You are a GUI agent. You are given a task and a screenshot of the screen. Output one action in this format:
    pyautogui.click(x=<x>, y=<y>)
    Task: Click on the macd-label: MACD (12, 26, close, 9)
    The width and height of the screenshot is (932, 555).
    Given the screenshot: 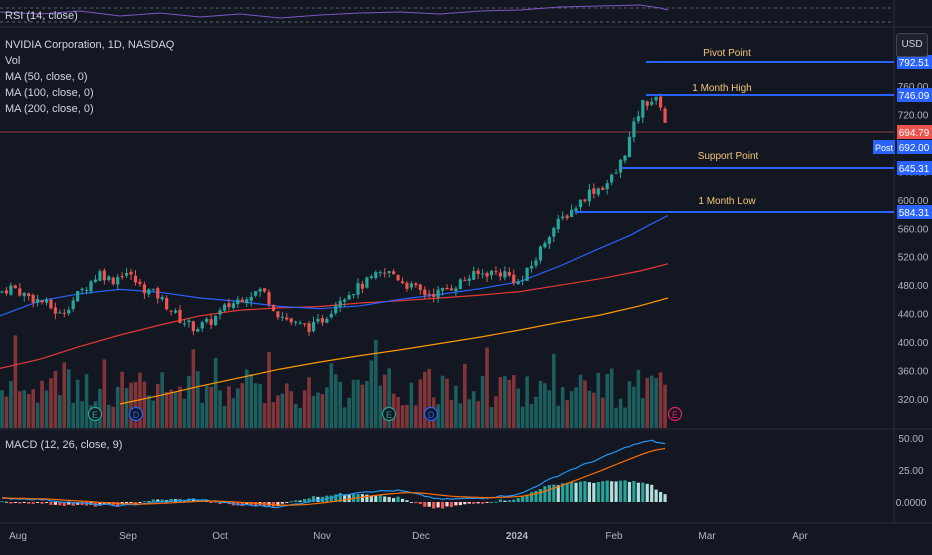 What is the action you would take?
    pyautogui.click(x=64, y=445)
    